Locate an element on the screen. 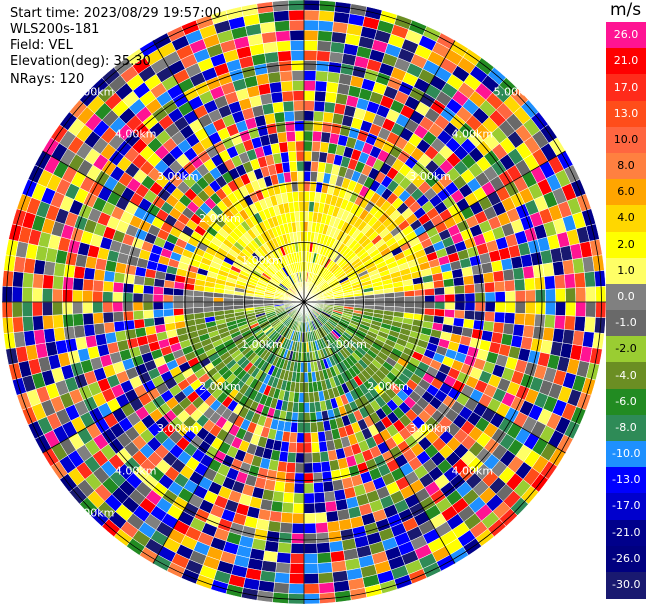  range-ring-label: 1.00km is located at coordinates (262, 344).